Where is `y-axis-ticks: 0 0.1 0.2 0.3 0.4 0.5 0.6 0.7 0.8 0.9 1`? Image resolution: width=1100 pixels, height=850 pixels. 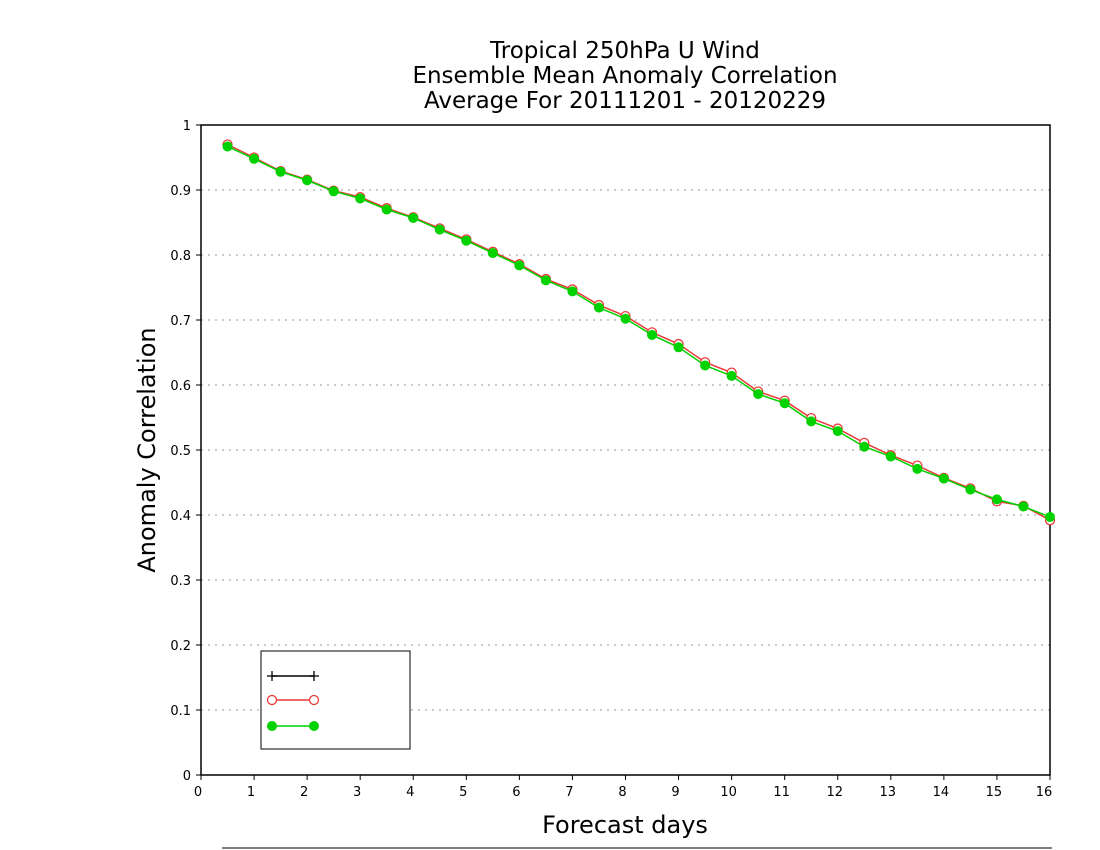
y-axis-ticks: 0 0.1 0.2 0.3 0.4 0.5 0.6 0.7 0.8 0.9 1 is located at coordinates (185, 451).